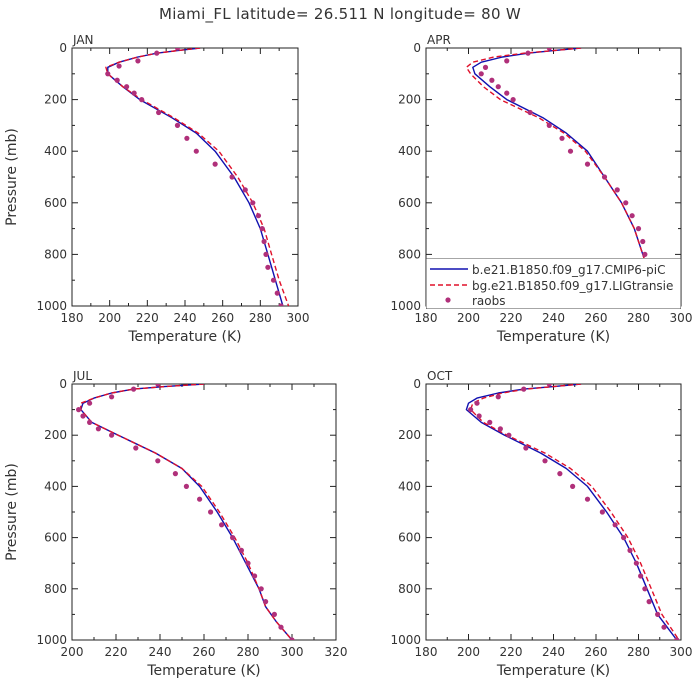 This screenshot has height=700, width=700. I want to click on y-tick-label: 800, so click(55, 254).